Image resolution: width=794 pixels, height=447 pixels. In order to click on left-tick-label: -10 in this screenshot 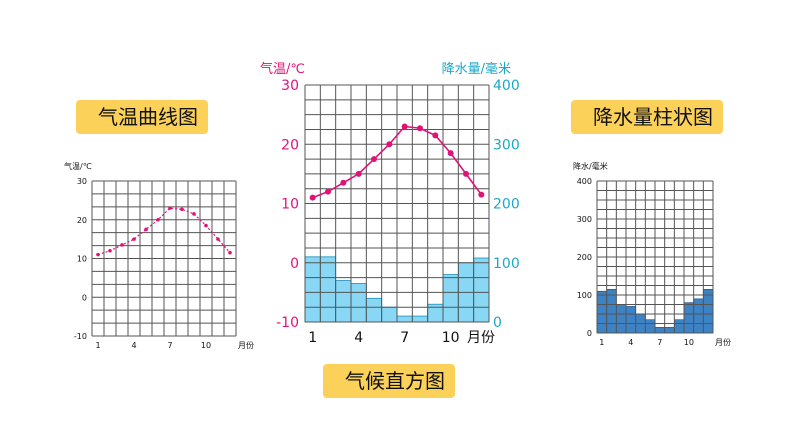, I will do `click(287, 323)`.